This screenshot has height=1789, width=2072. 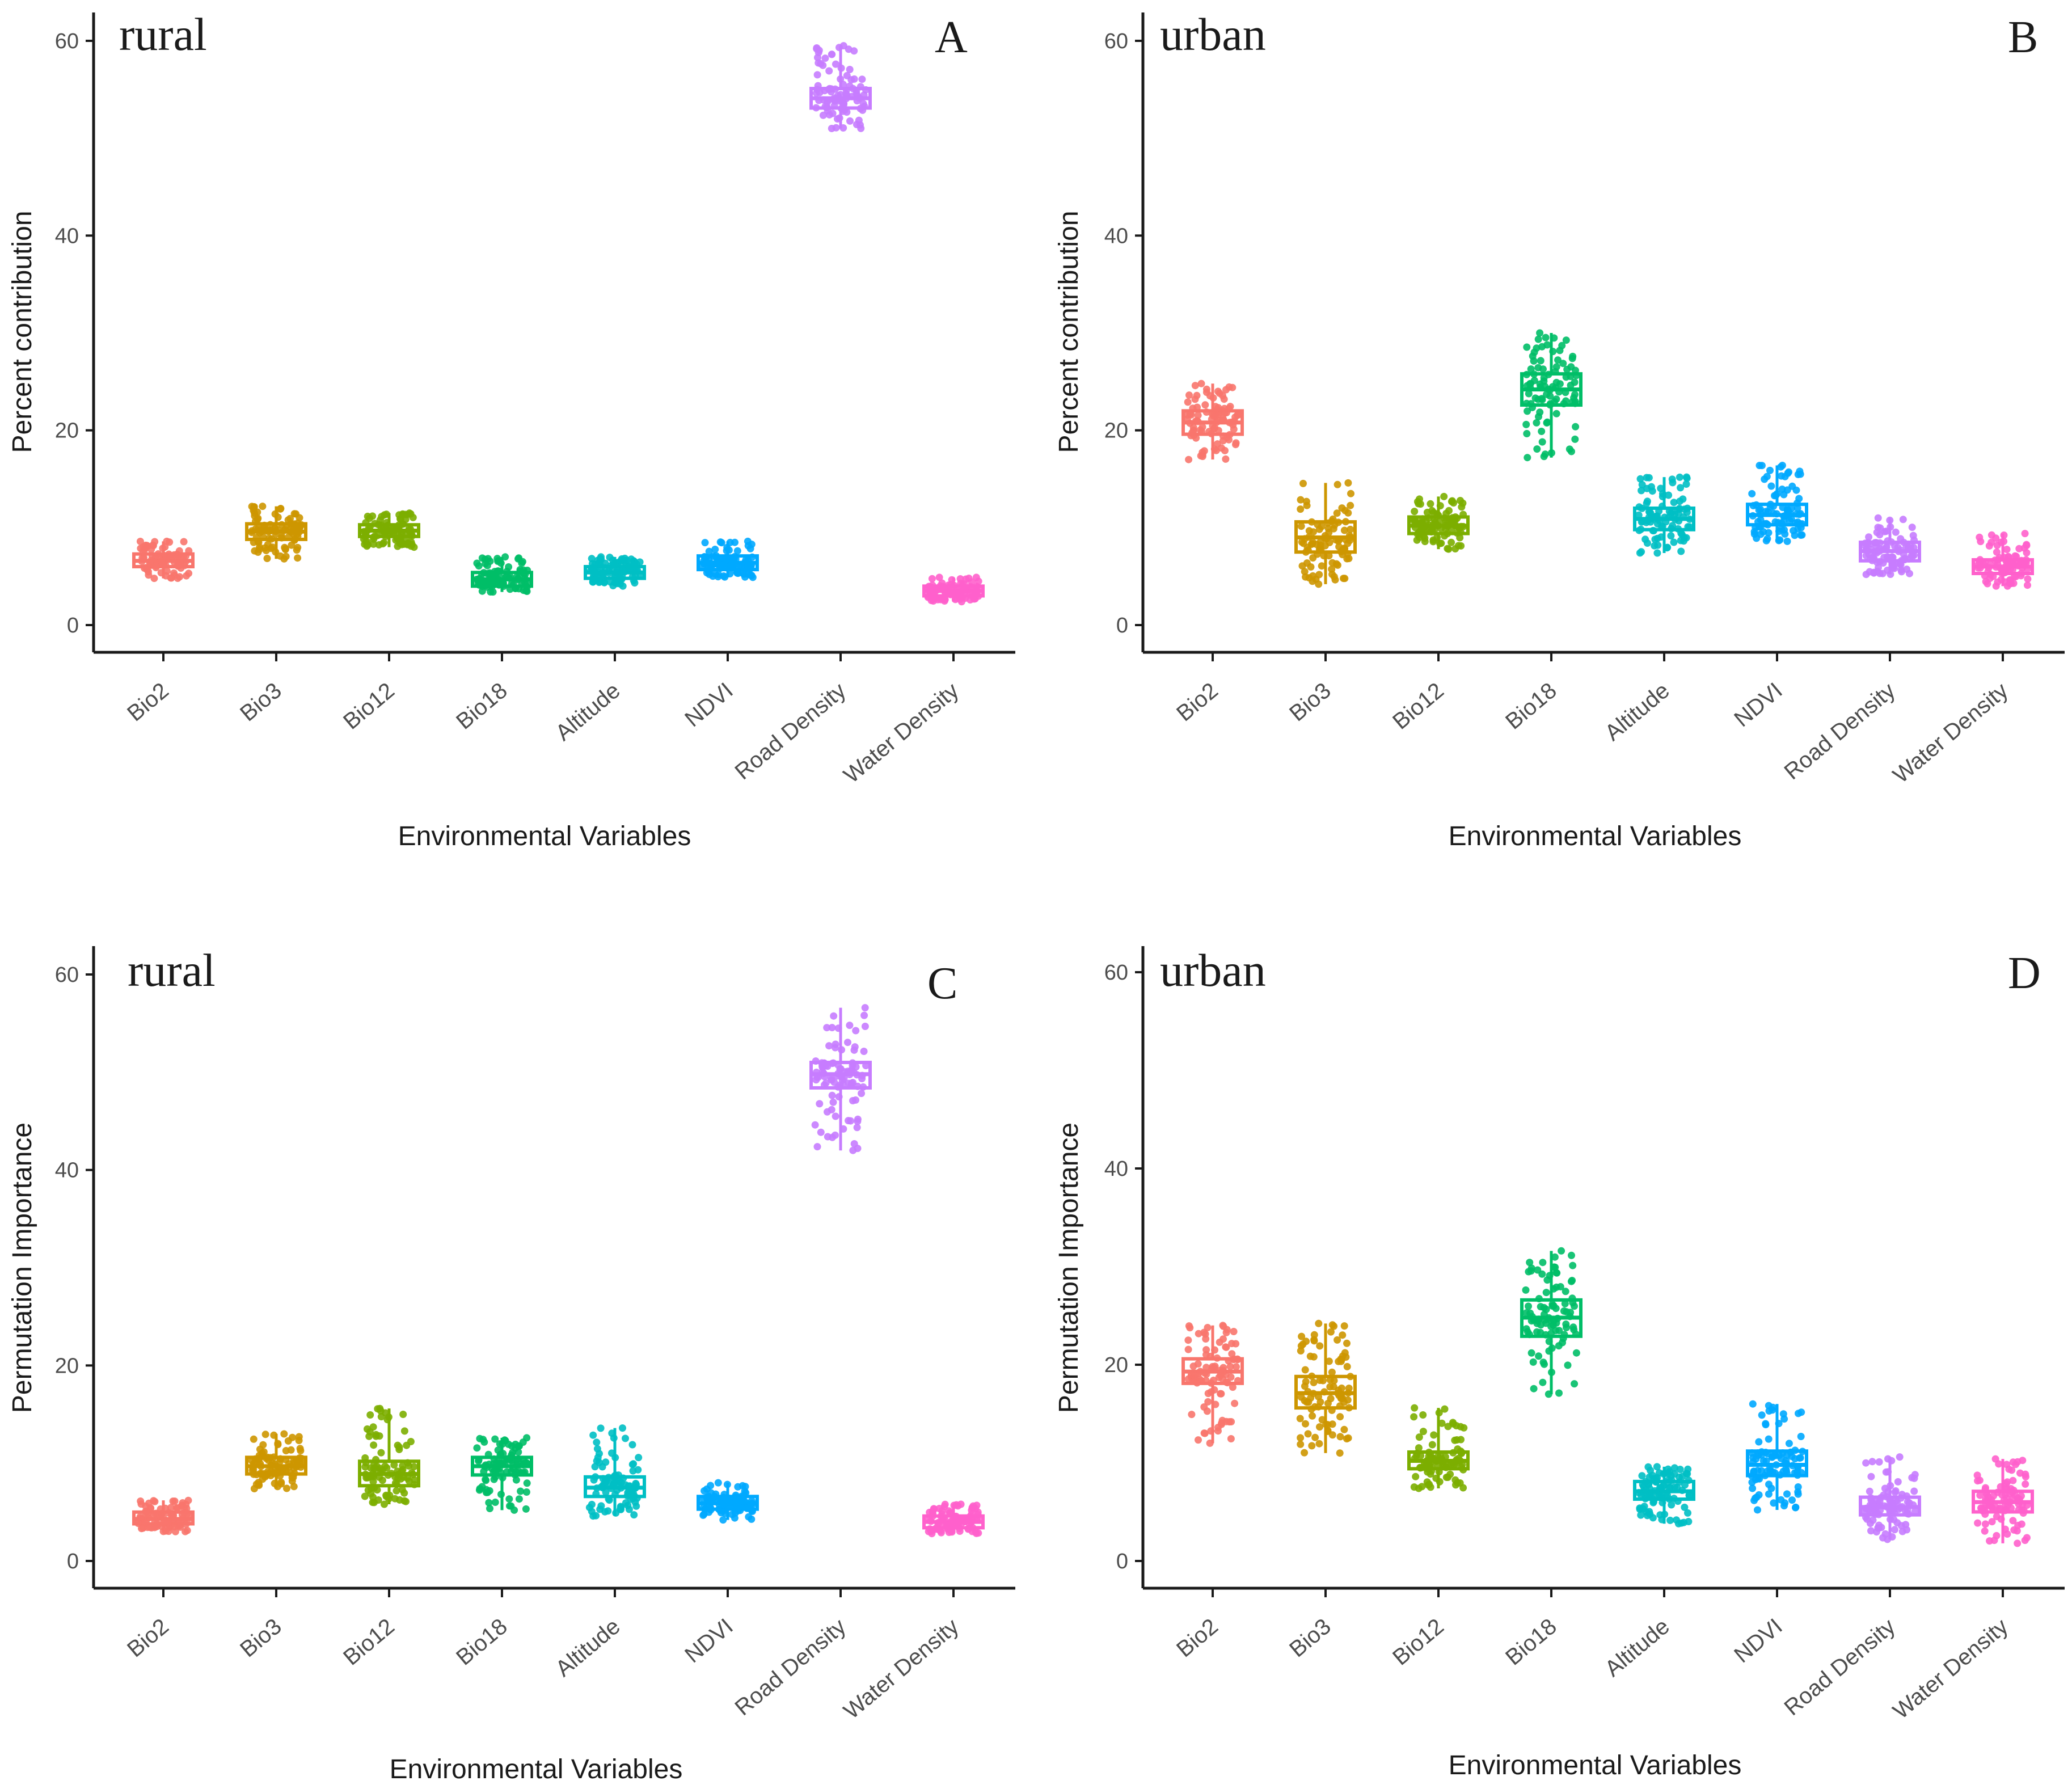 What do you see at coordinates (22, 332) in the screenshot?
I see `panel-a-y-axis-title: Percent contribution` at bounding box center [22, 332].